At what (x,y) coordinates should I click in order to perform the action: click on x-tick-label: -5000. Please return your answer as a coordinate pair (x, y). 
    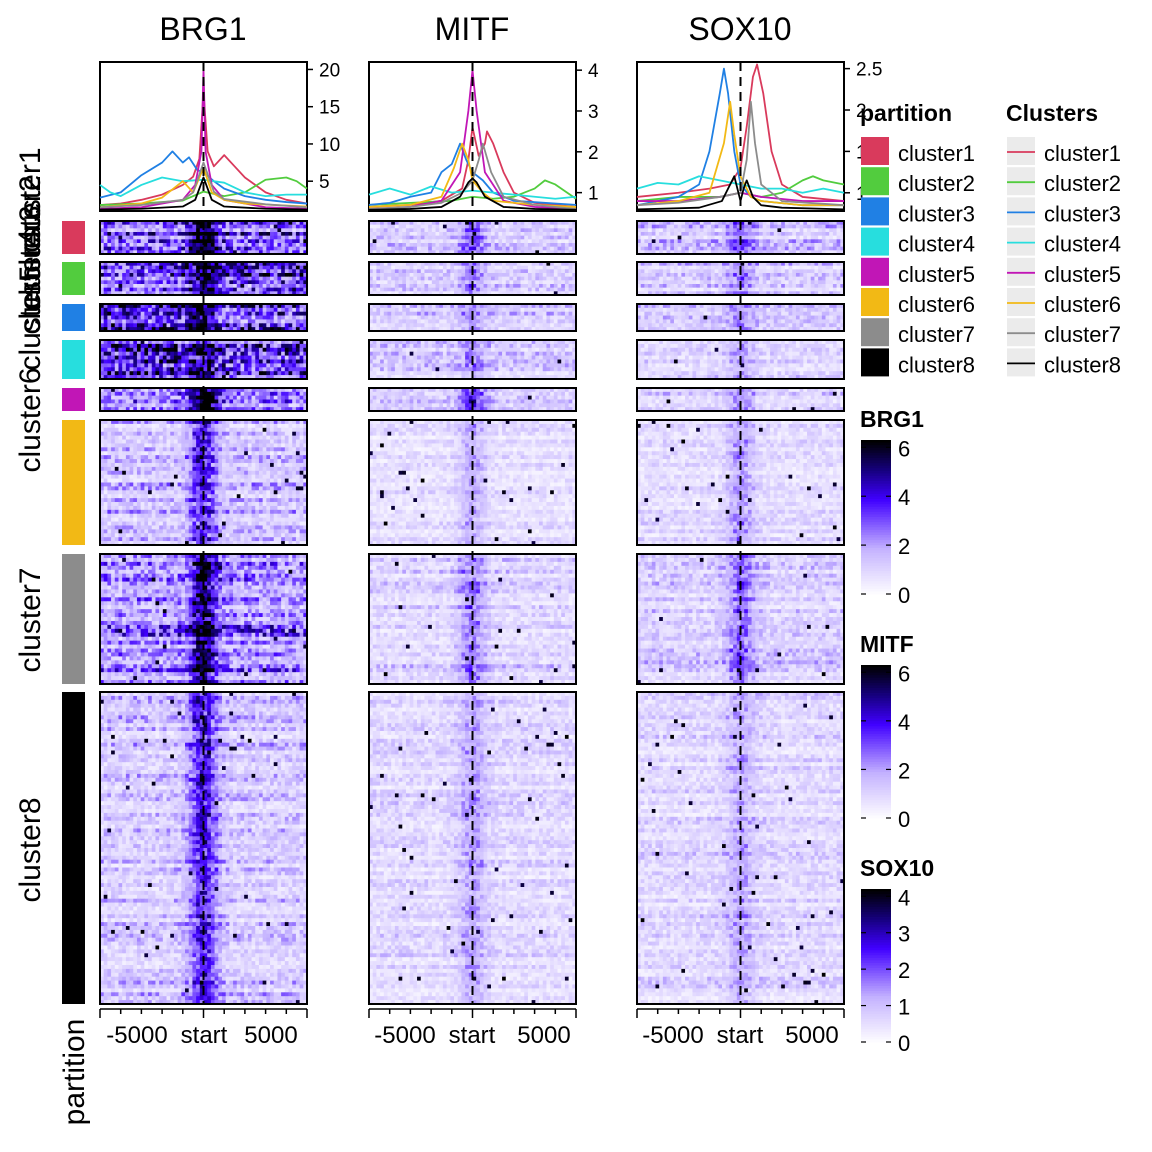
    Looking at the image, I should click on (672, 1035).